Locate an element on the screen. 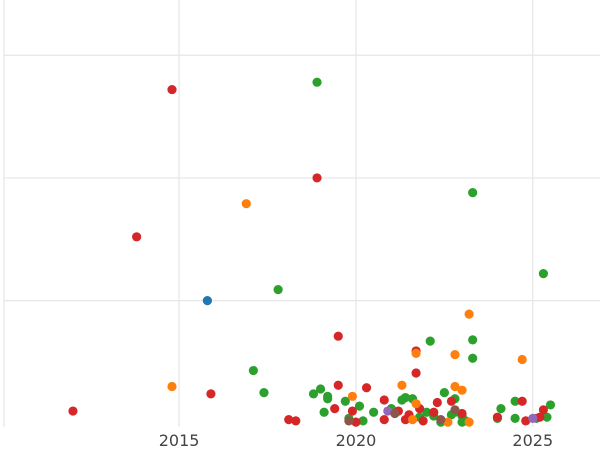 The width and height of the screenshot is (600, 450). x-tick-label: 2020 is located at coordinates (356, 440).